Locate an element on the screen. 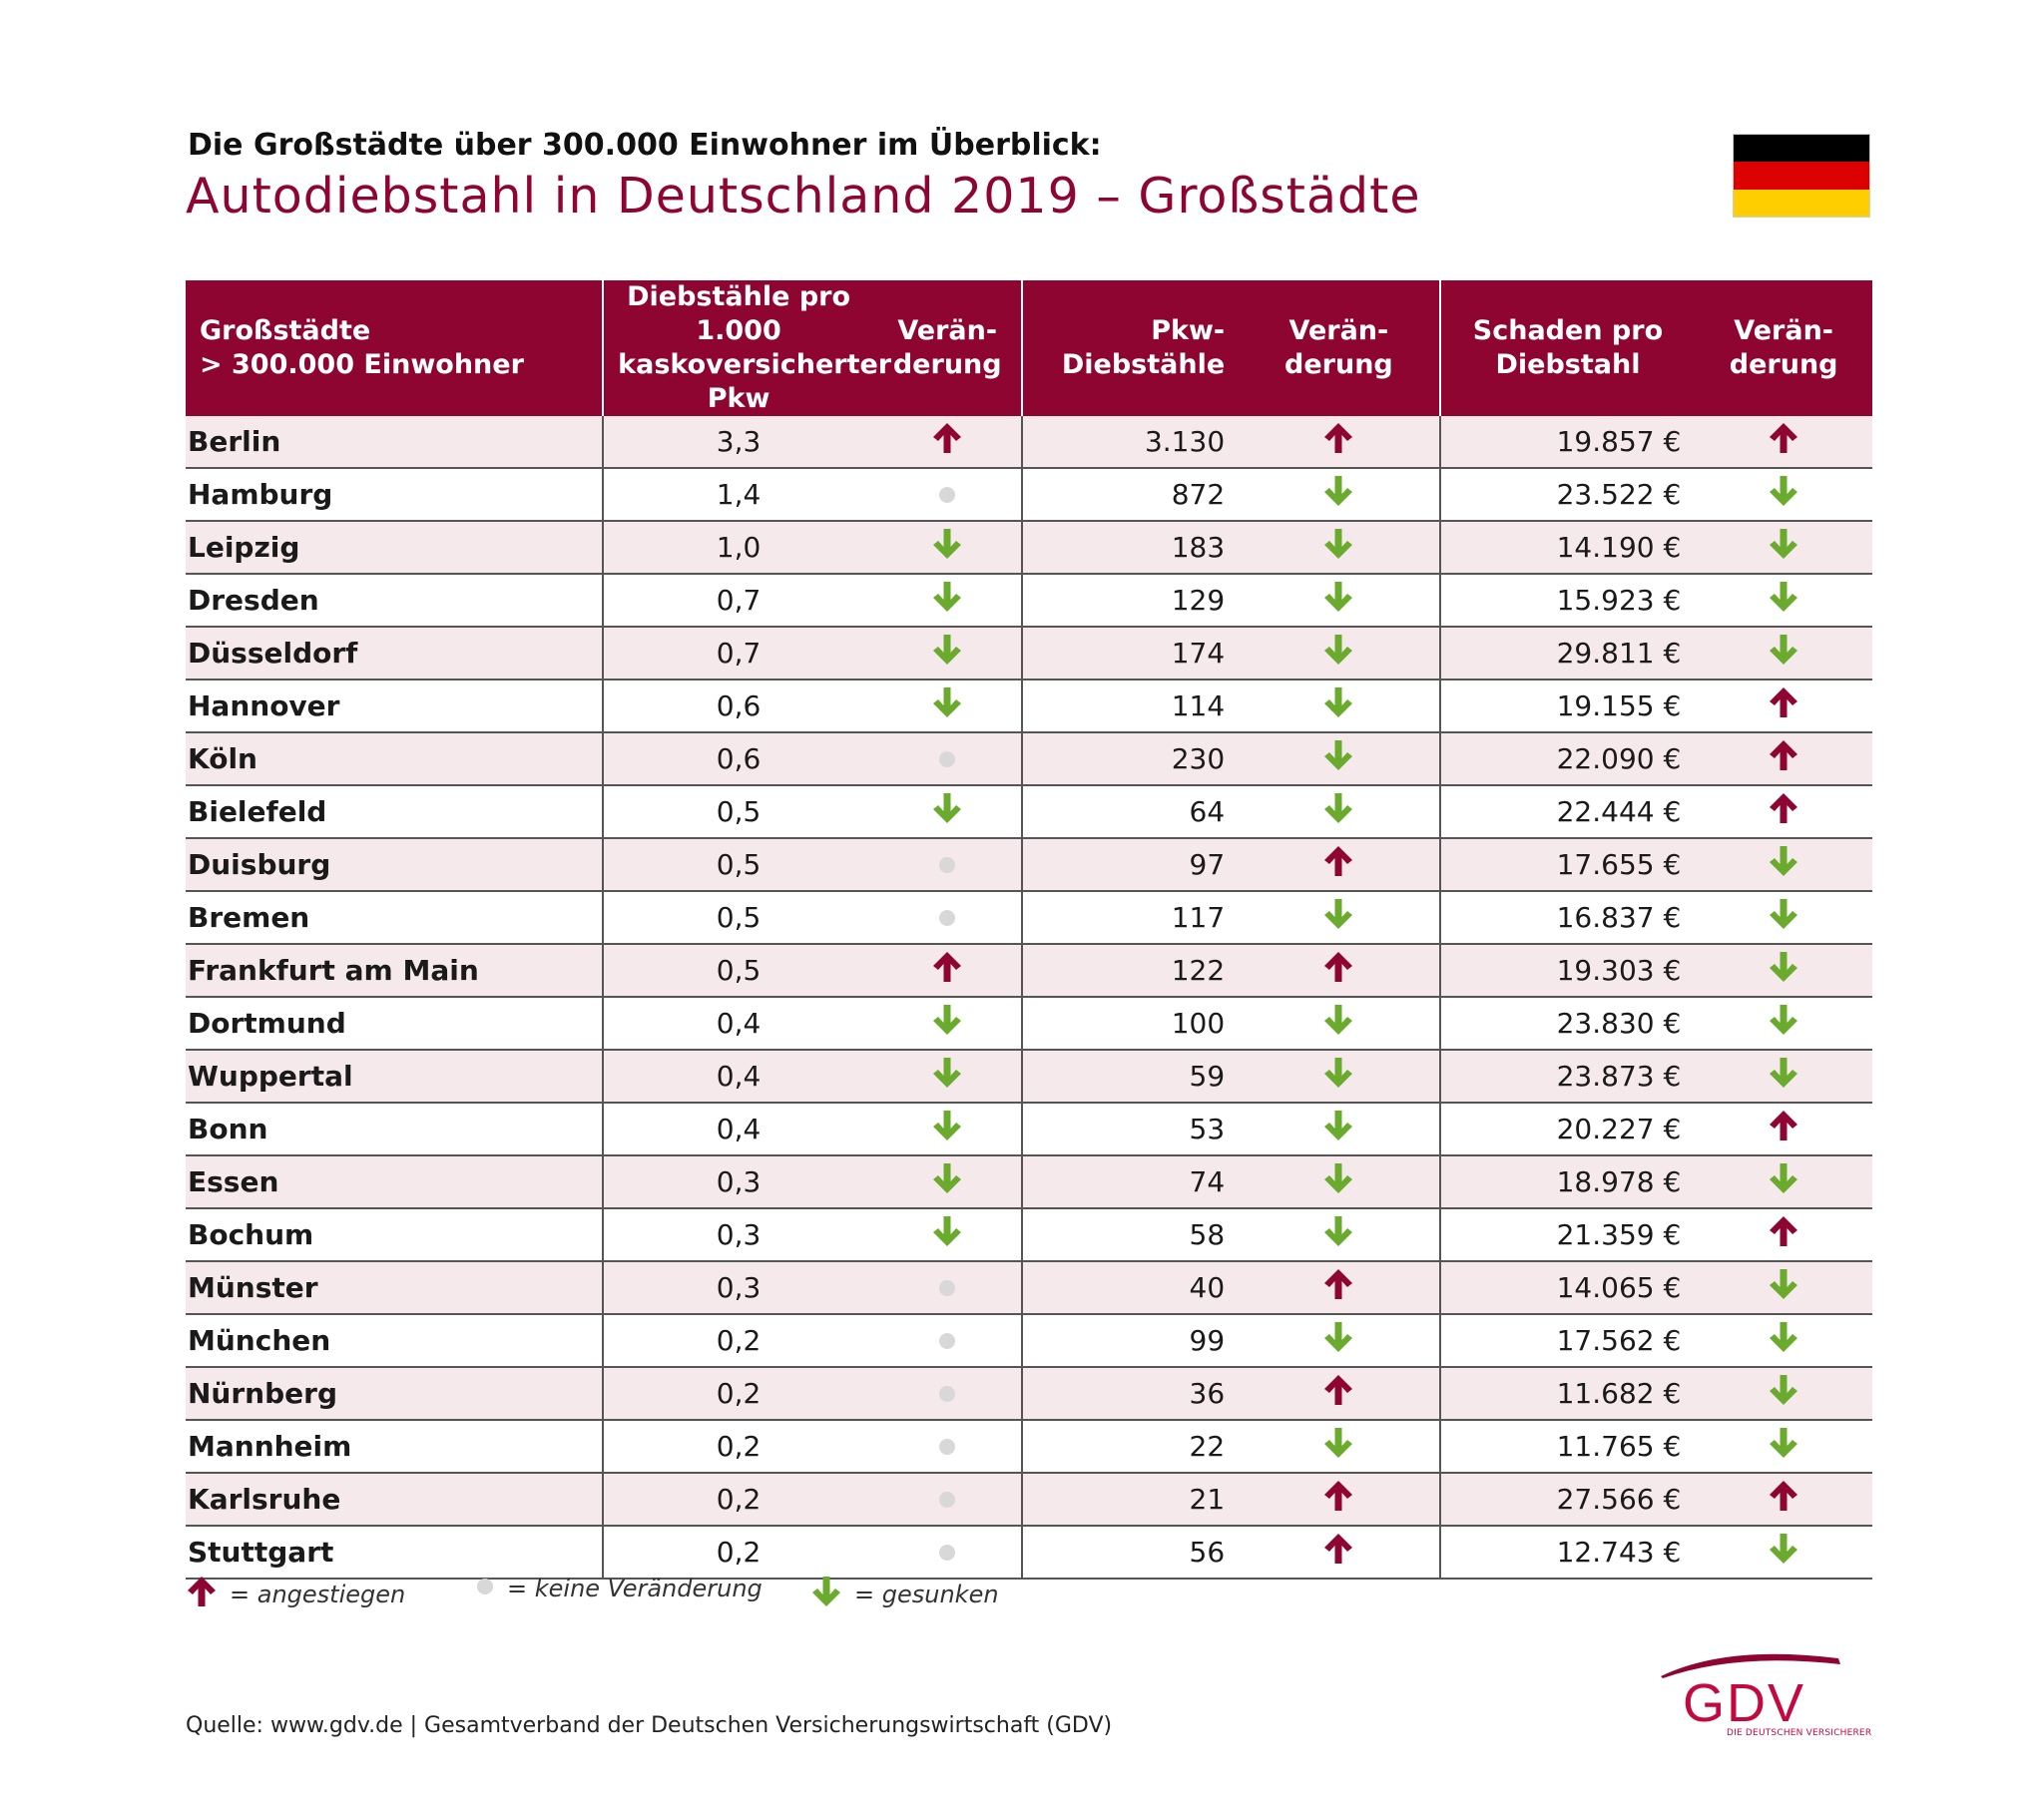  damage-cell: 22.090 € is located at coordinates (1567, 759).